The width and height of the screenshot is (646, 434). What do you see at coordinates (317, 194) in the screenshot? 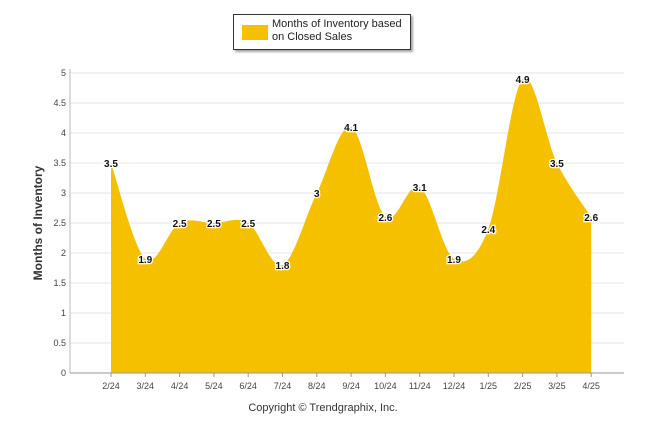
I see `data-label: 3` at bounding box center [317, 194].